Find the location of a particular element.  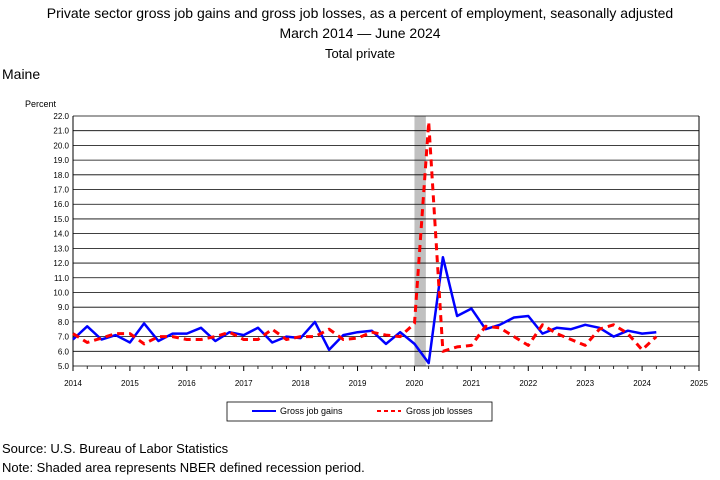

y-tick-label: 17.0 is located at coordinates (61, 190).